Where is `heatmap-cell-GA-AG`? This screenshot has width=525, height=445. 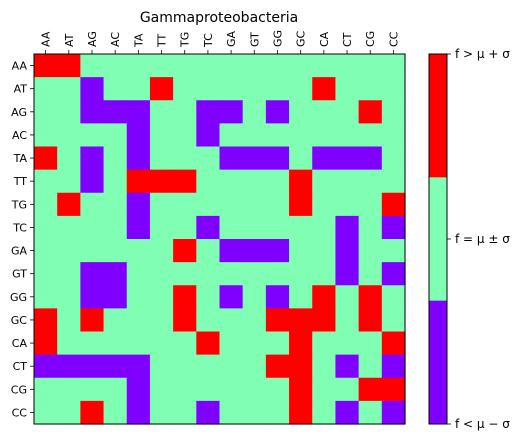 heatmap-cell-GA-AG is located at coordinates (92, 251).